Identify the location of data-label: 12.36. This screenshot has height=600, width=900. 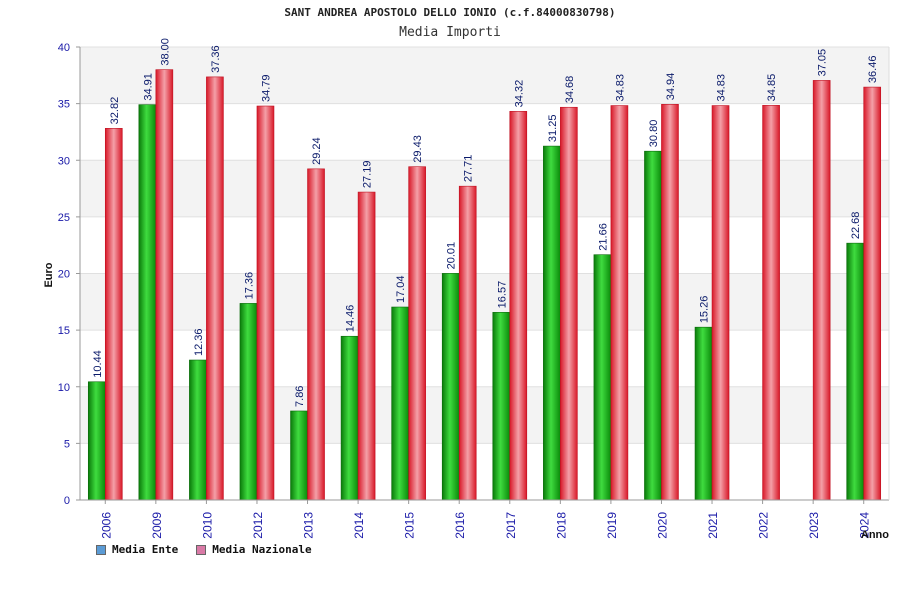
(199, 342).